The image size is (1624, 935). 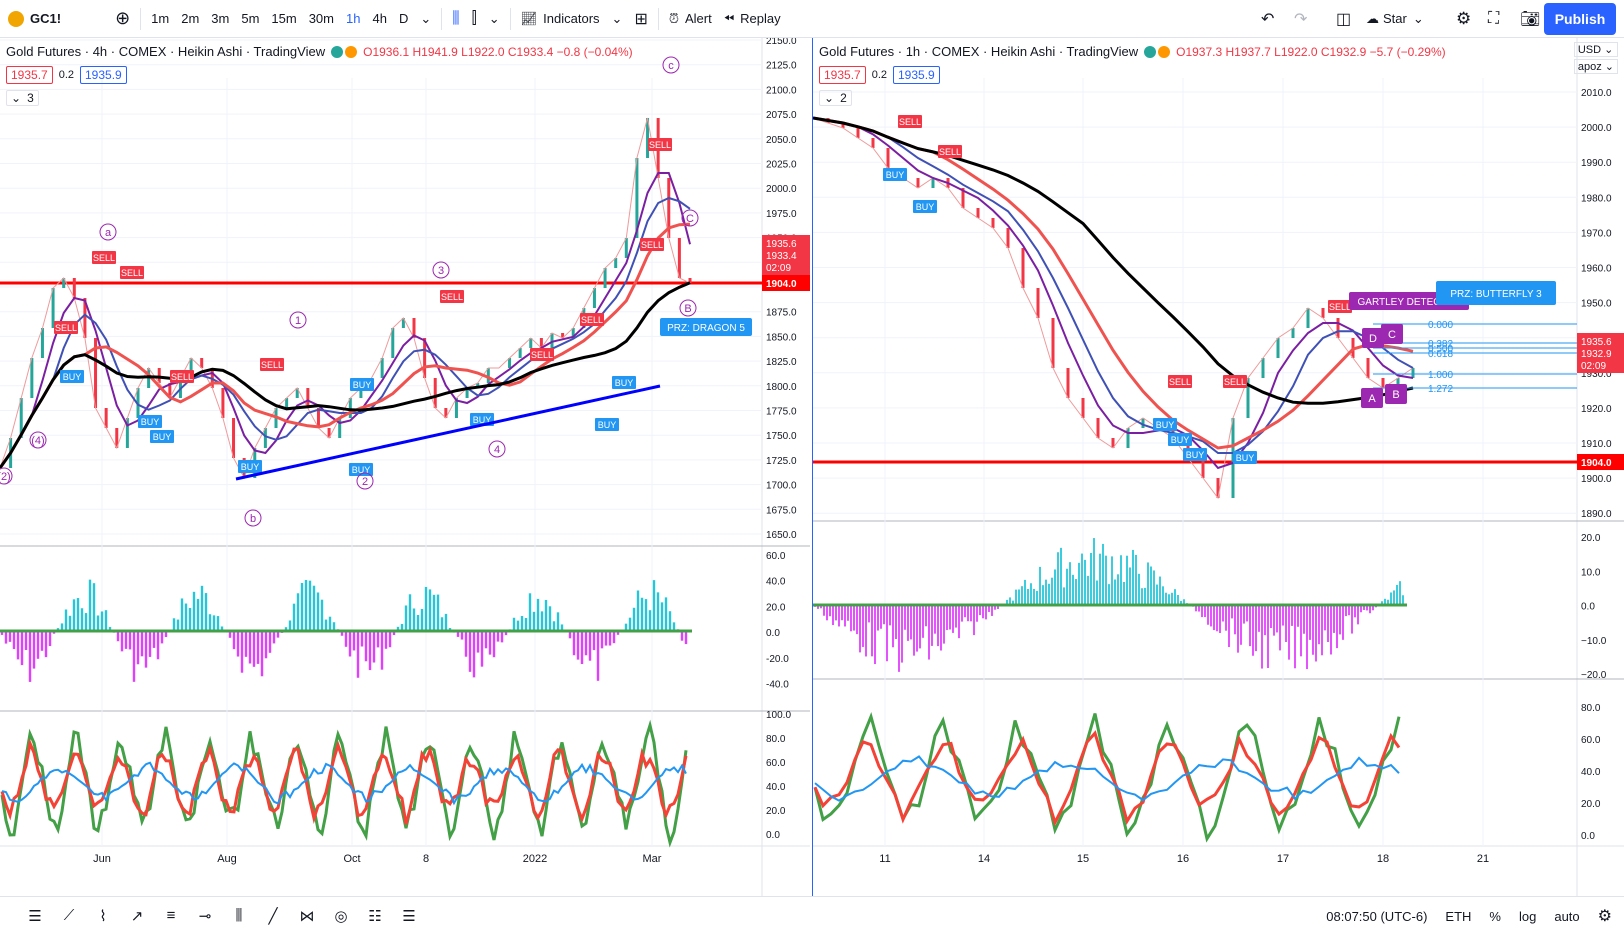 What do you see at coordinates (273, 916) in the screenshot?
I see `line-tool-icon: ╱` at bounding box center [273, 916].